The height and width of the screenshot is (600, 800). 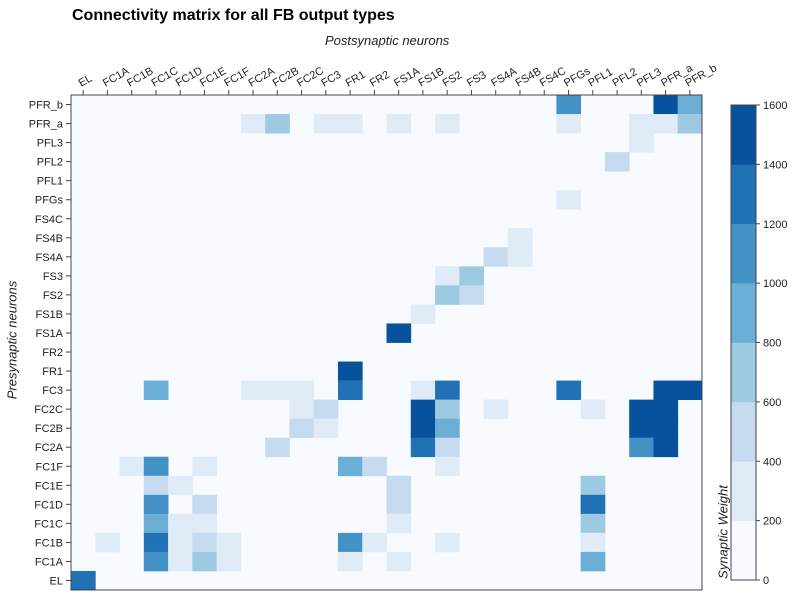 I want to click on colorbar-tick-label: 1600, so click(x=775, y=106).